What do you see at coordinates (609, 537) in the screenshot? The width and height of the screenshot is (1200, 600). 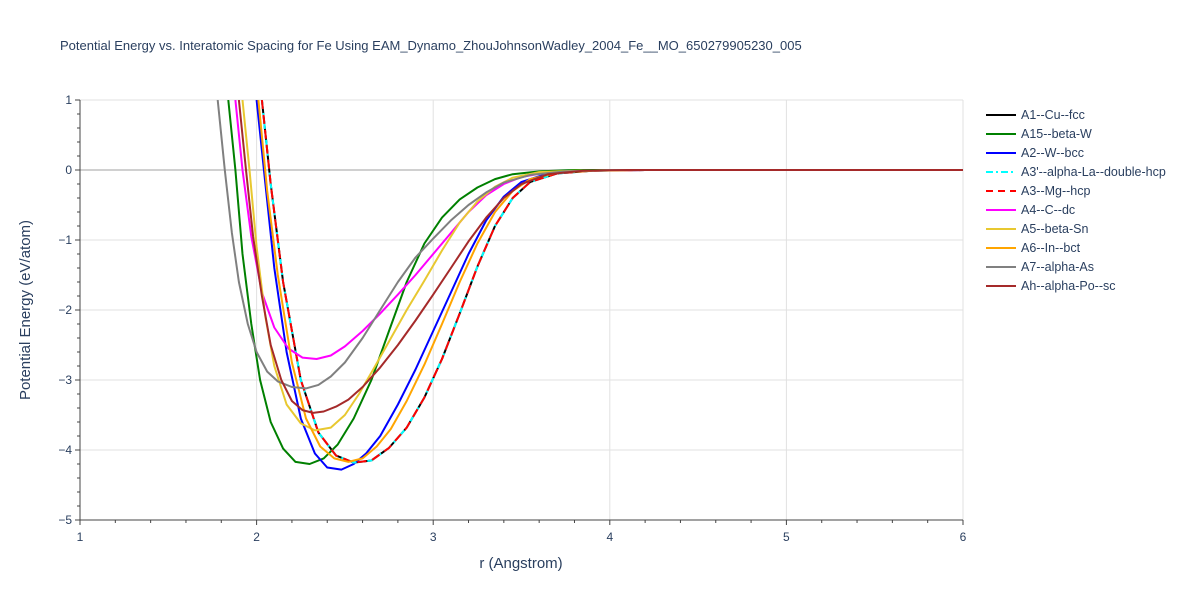 I see `x-tick-label: 4` at bounding box center [609, 537].